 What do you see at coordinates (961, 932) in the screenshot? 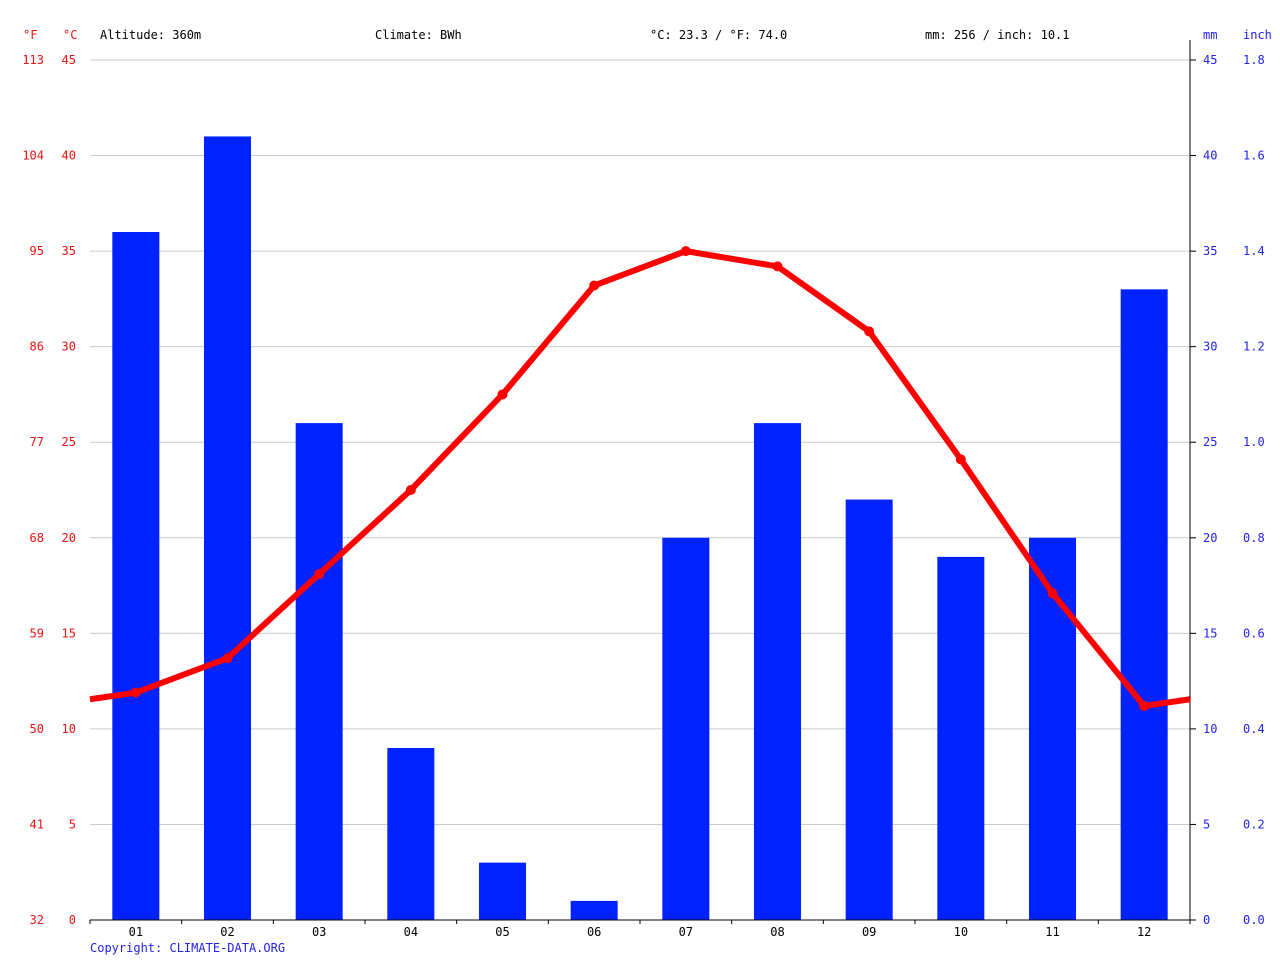
I see `month-tick-label: 10` at bounding box center [961, 932].